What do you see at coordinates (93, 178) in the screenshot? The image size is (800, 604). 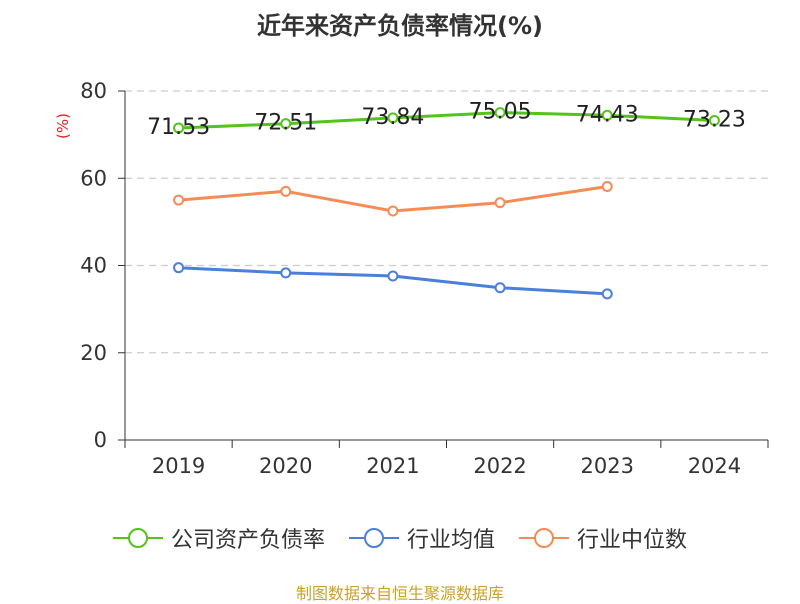 I see `y-tick-label: 60` at bounding box center [93, 178].